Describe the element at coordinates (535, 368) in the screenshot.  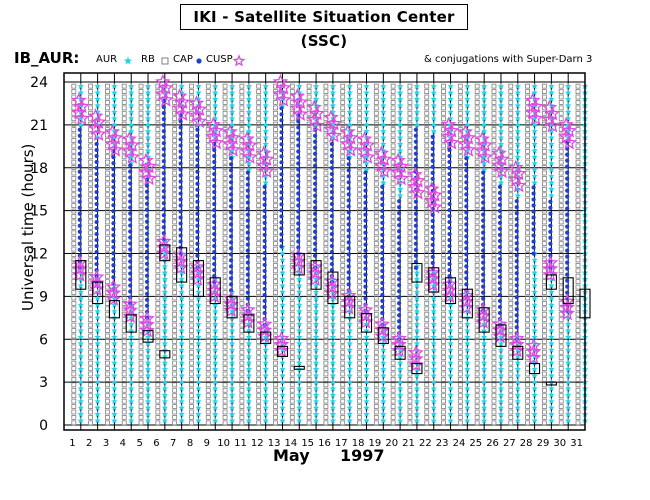
I see `conjugation-box` at that location.